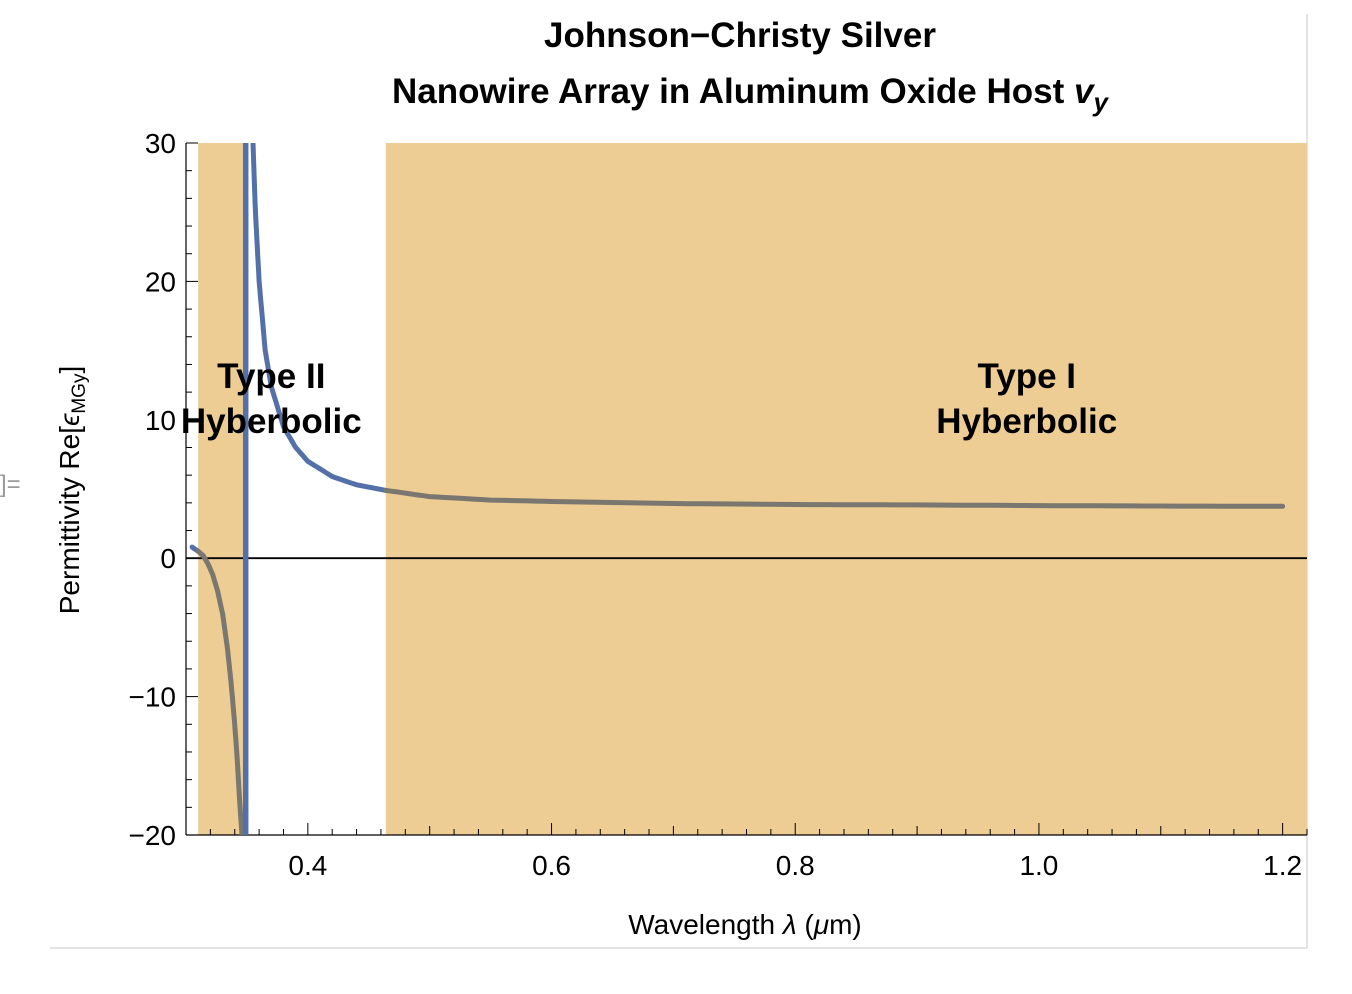 The image size is (1352, 994). I want to click on x-axis-label-mu: μ, so click(821, 924).